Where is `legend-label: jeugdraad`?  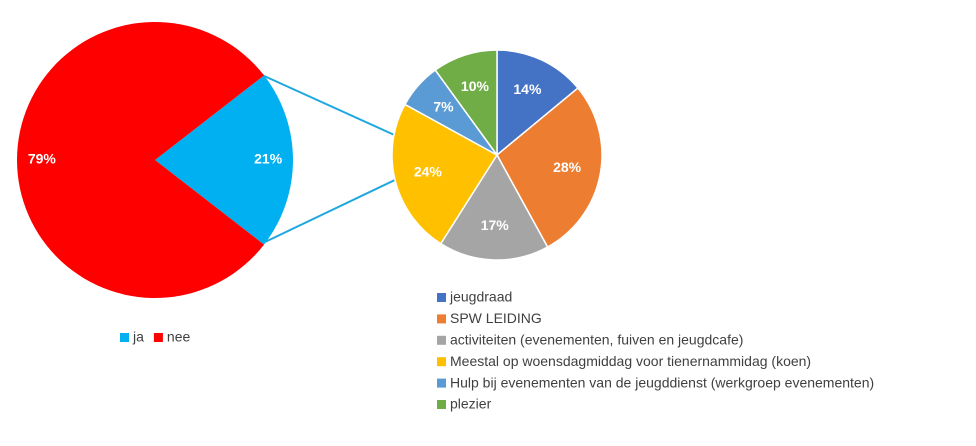
legend-label: jeugdraad is located at coordinates (480, 297).